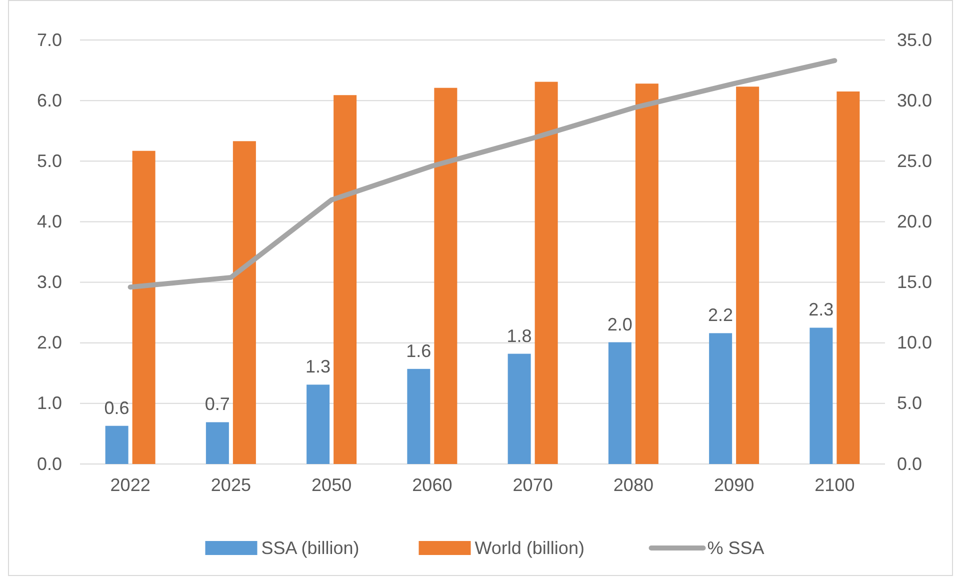  I want to click on x-tick-label: 2050, so click(332, 484).